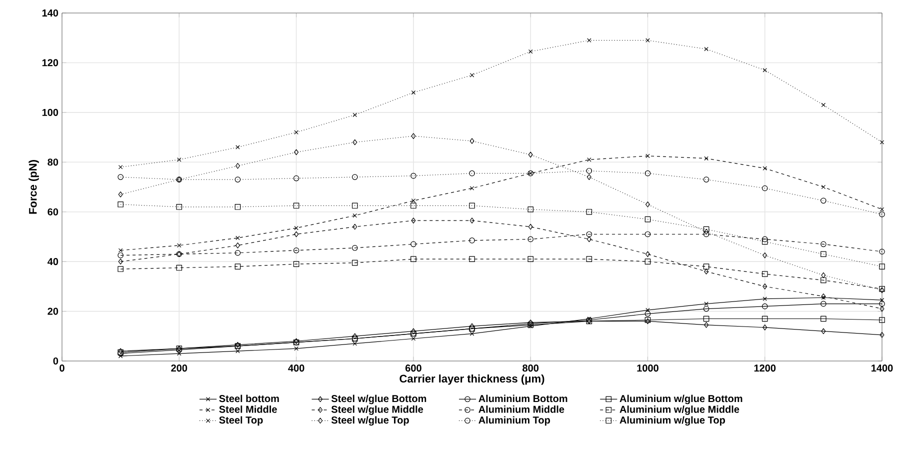 This screenshot has height=467, width=907. I want to click on y-tick-label: 140, so click(50, 13).